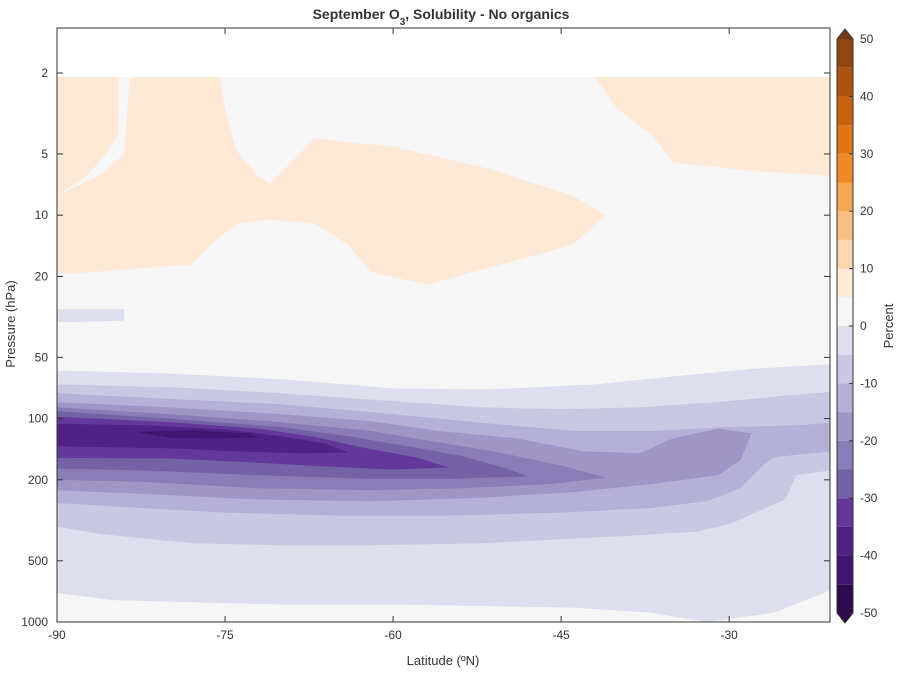 Image resolution: width=900 pixels, height=679 pixels. I want to click on chart-title: September O3, Solubility - No organics, so click(441, 17).